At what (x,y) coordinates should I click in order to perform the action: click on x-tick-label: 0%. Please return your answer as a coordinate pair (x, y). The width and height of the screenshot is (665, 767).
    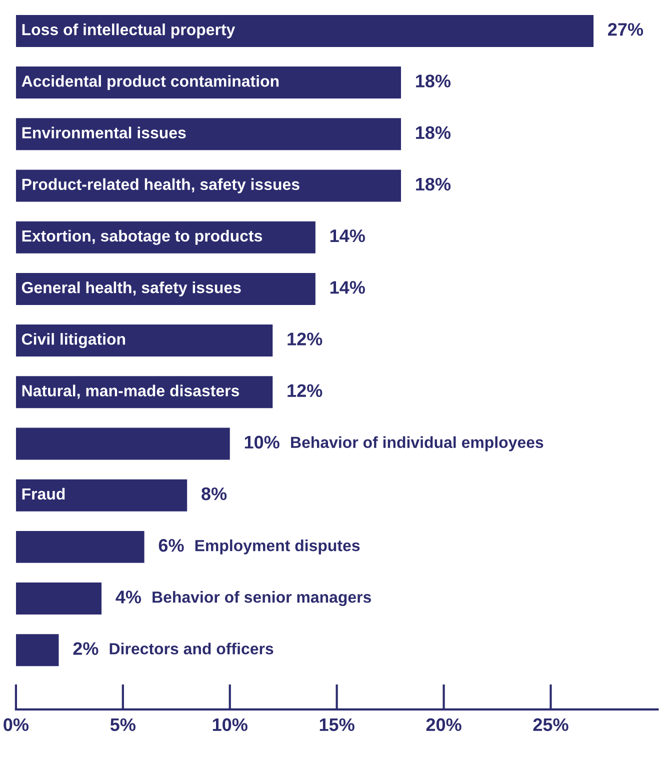
    Looking at the image, I should click on (16, 725).